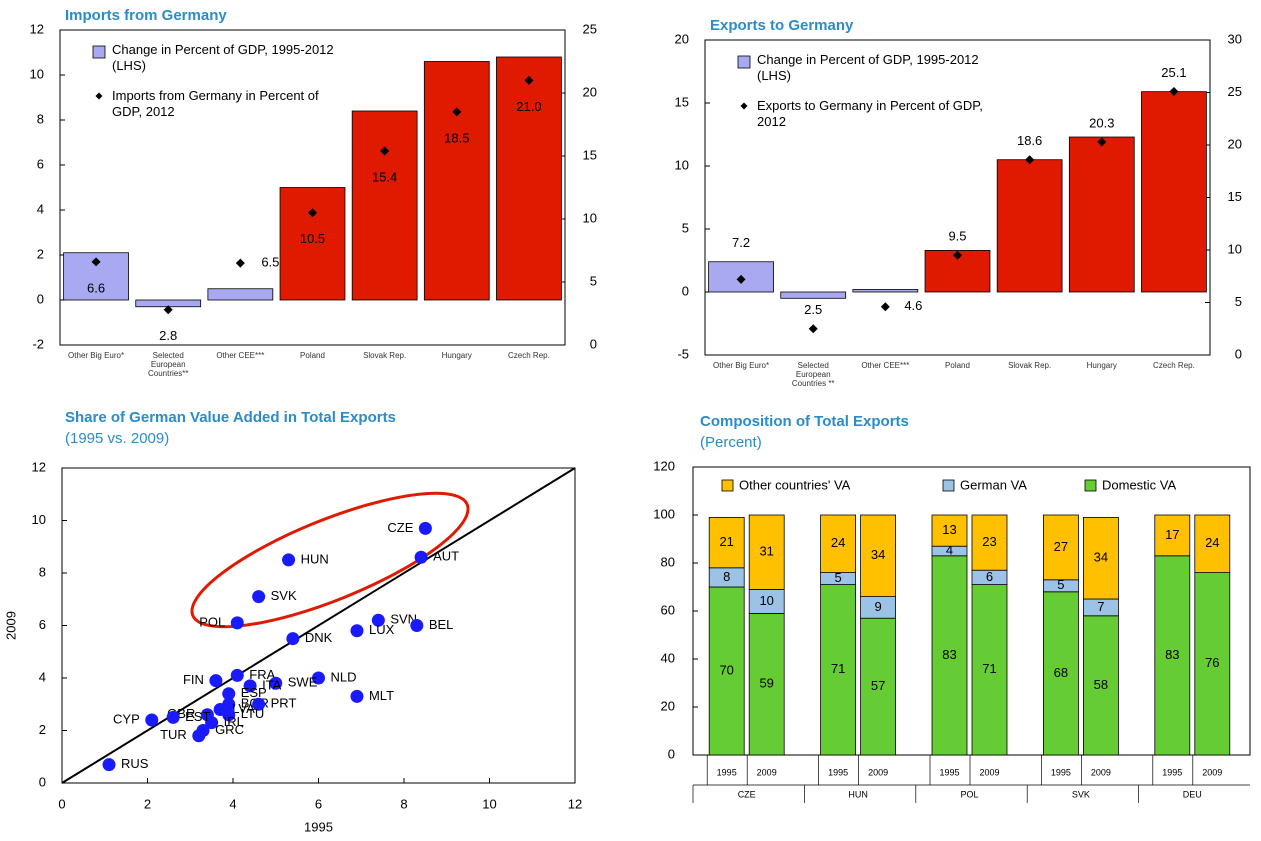 The width and height of the screenshot is (1261, 841). I want to click on point-label: ESP, so click(254, 692).